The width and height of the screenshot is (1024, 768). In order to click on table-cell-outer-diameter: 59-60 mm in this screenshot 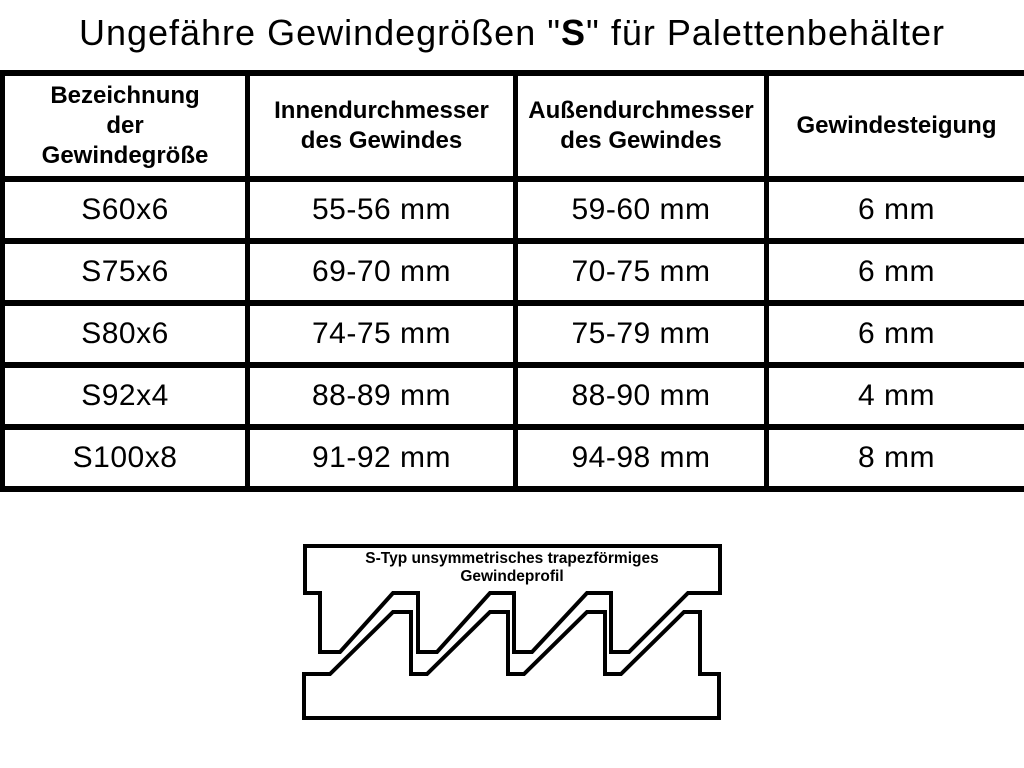, I will do `click(641, 210)`.